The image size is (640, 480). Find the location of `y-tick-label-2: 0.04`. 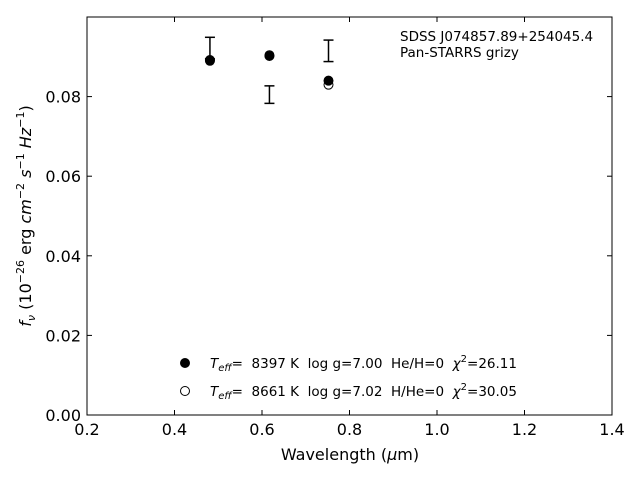

y-tick-label-2: 0.04 is located at coordinates (63, 256).